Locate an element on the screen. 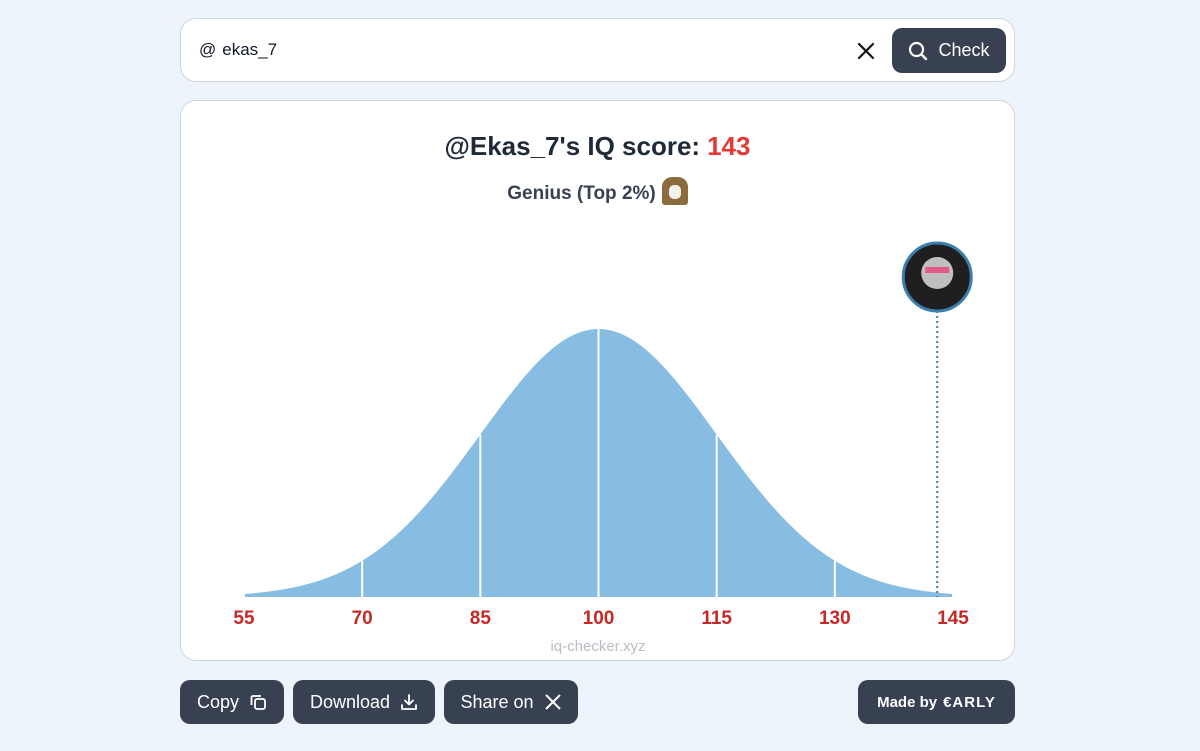 The width and height of the screenshot is (1200, 751). x-logo is located at coordinates (552, 702).